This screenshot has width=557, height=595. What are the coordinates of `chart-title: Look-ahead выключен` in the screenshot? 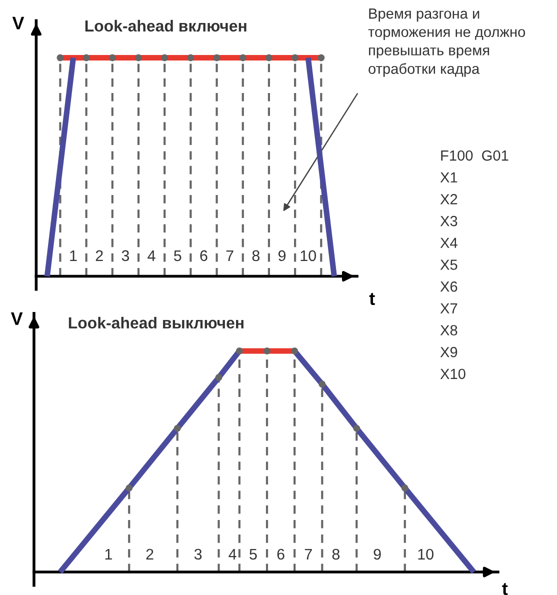 It's located at (156, 322).